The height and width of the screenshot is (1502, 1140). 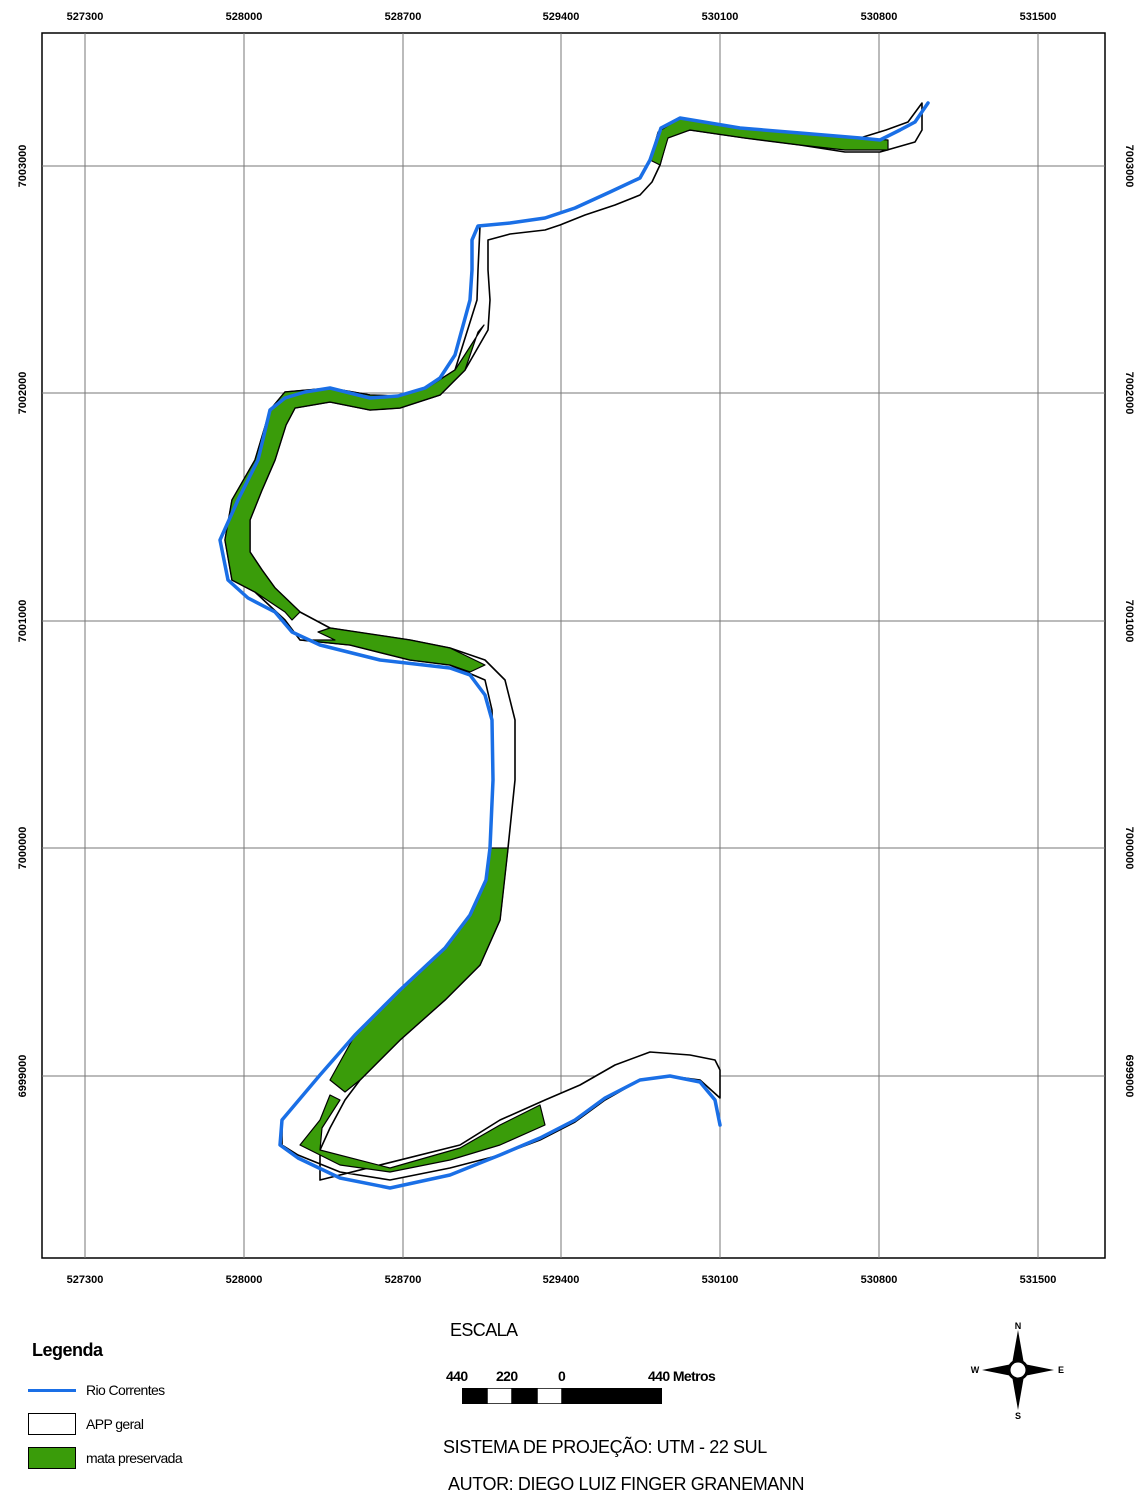 I want to click on scale-label: 220, so click(x=507, y=1376).